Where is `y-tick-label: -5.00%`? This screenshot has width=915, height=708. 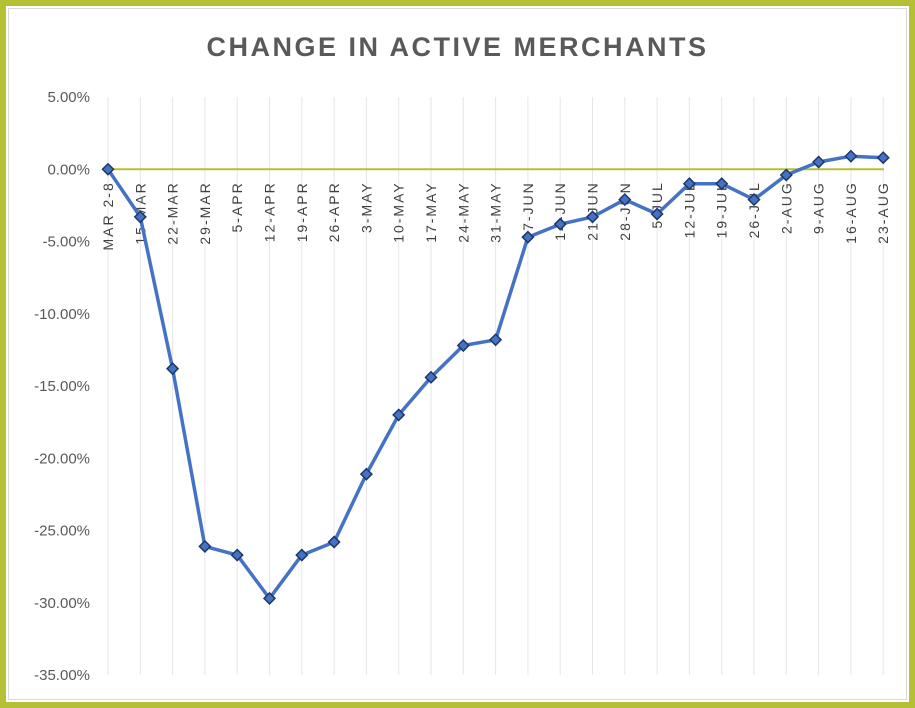
y-tick-label: -5.00% is located at coordinates (66, 242).